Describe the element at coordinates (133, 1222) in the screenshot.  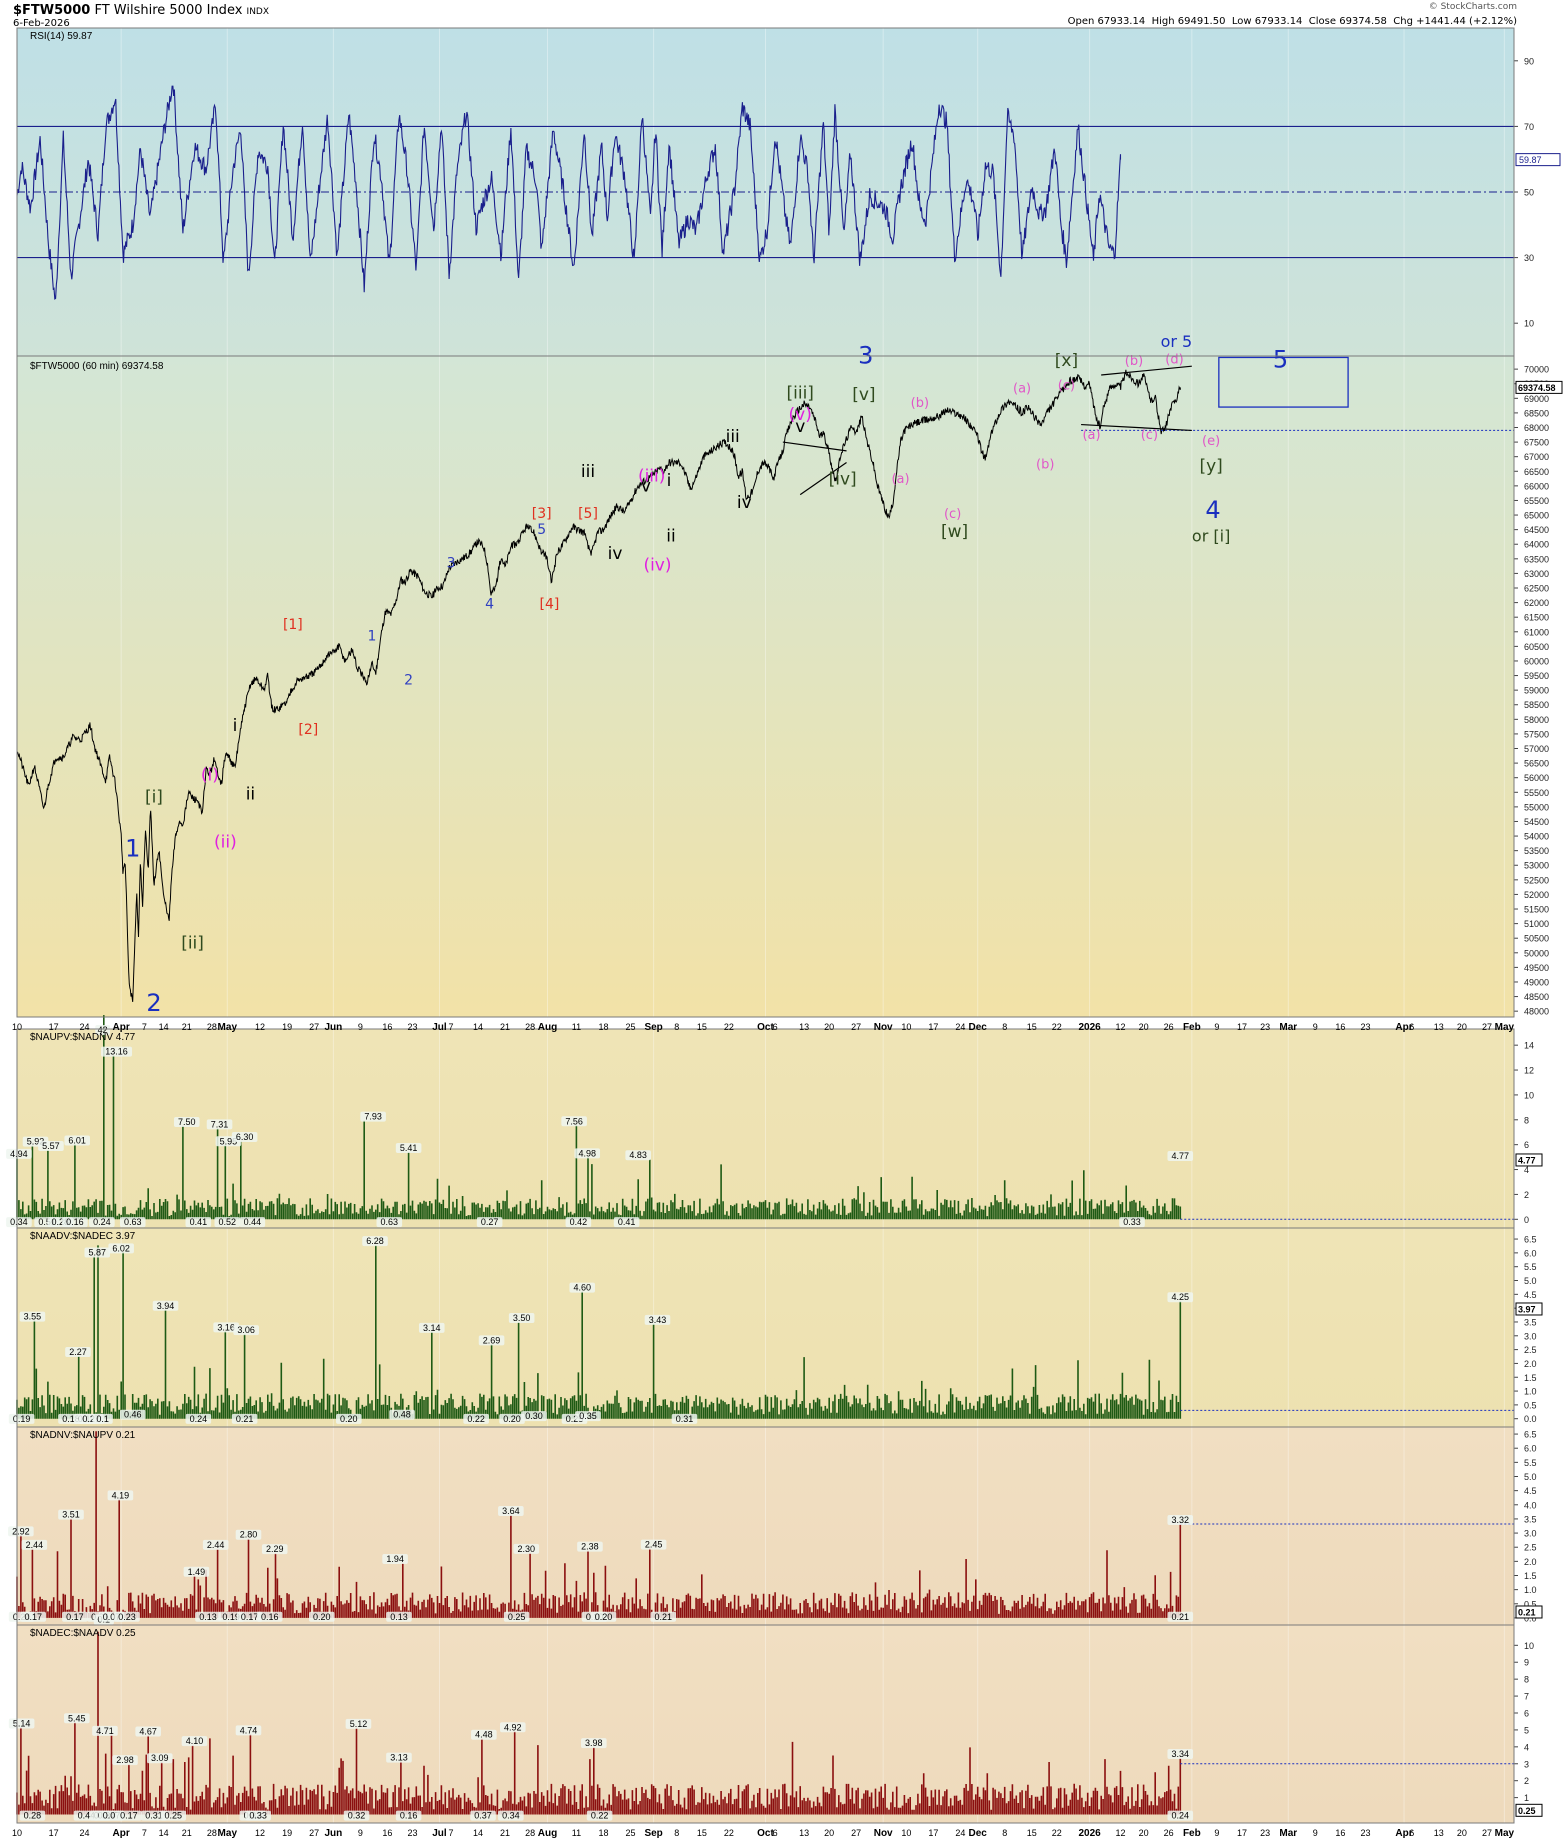
I see `data-label: 0.63` at that location.